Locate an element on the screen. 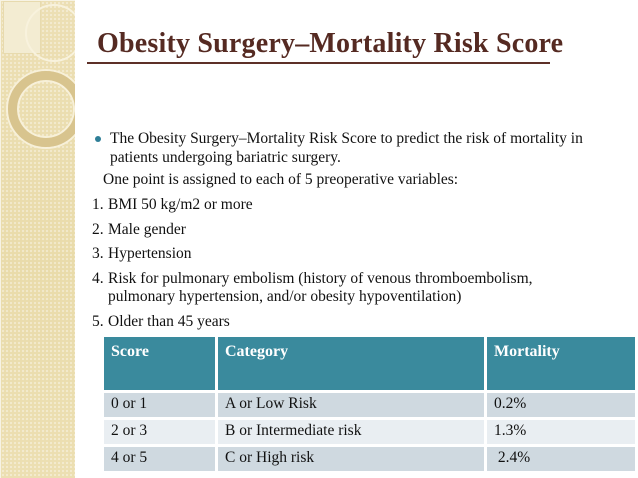 This screenshot has width=638, height=478. table-cell: B or Intermediate risk is located at coordinates (351, 432).